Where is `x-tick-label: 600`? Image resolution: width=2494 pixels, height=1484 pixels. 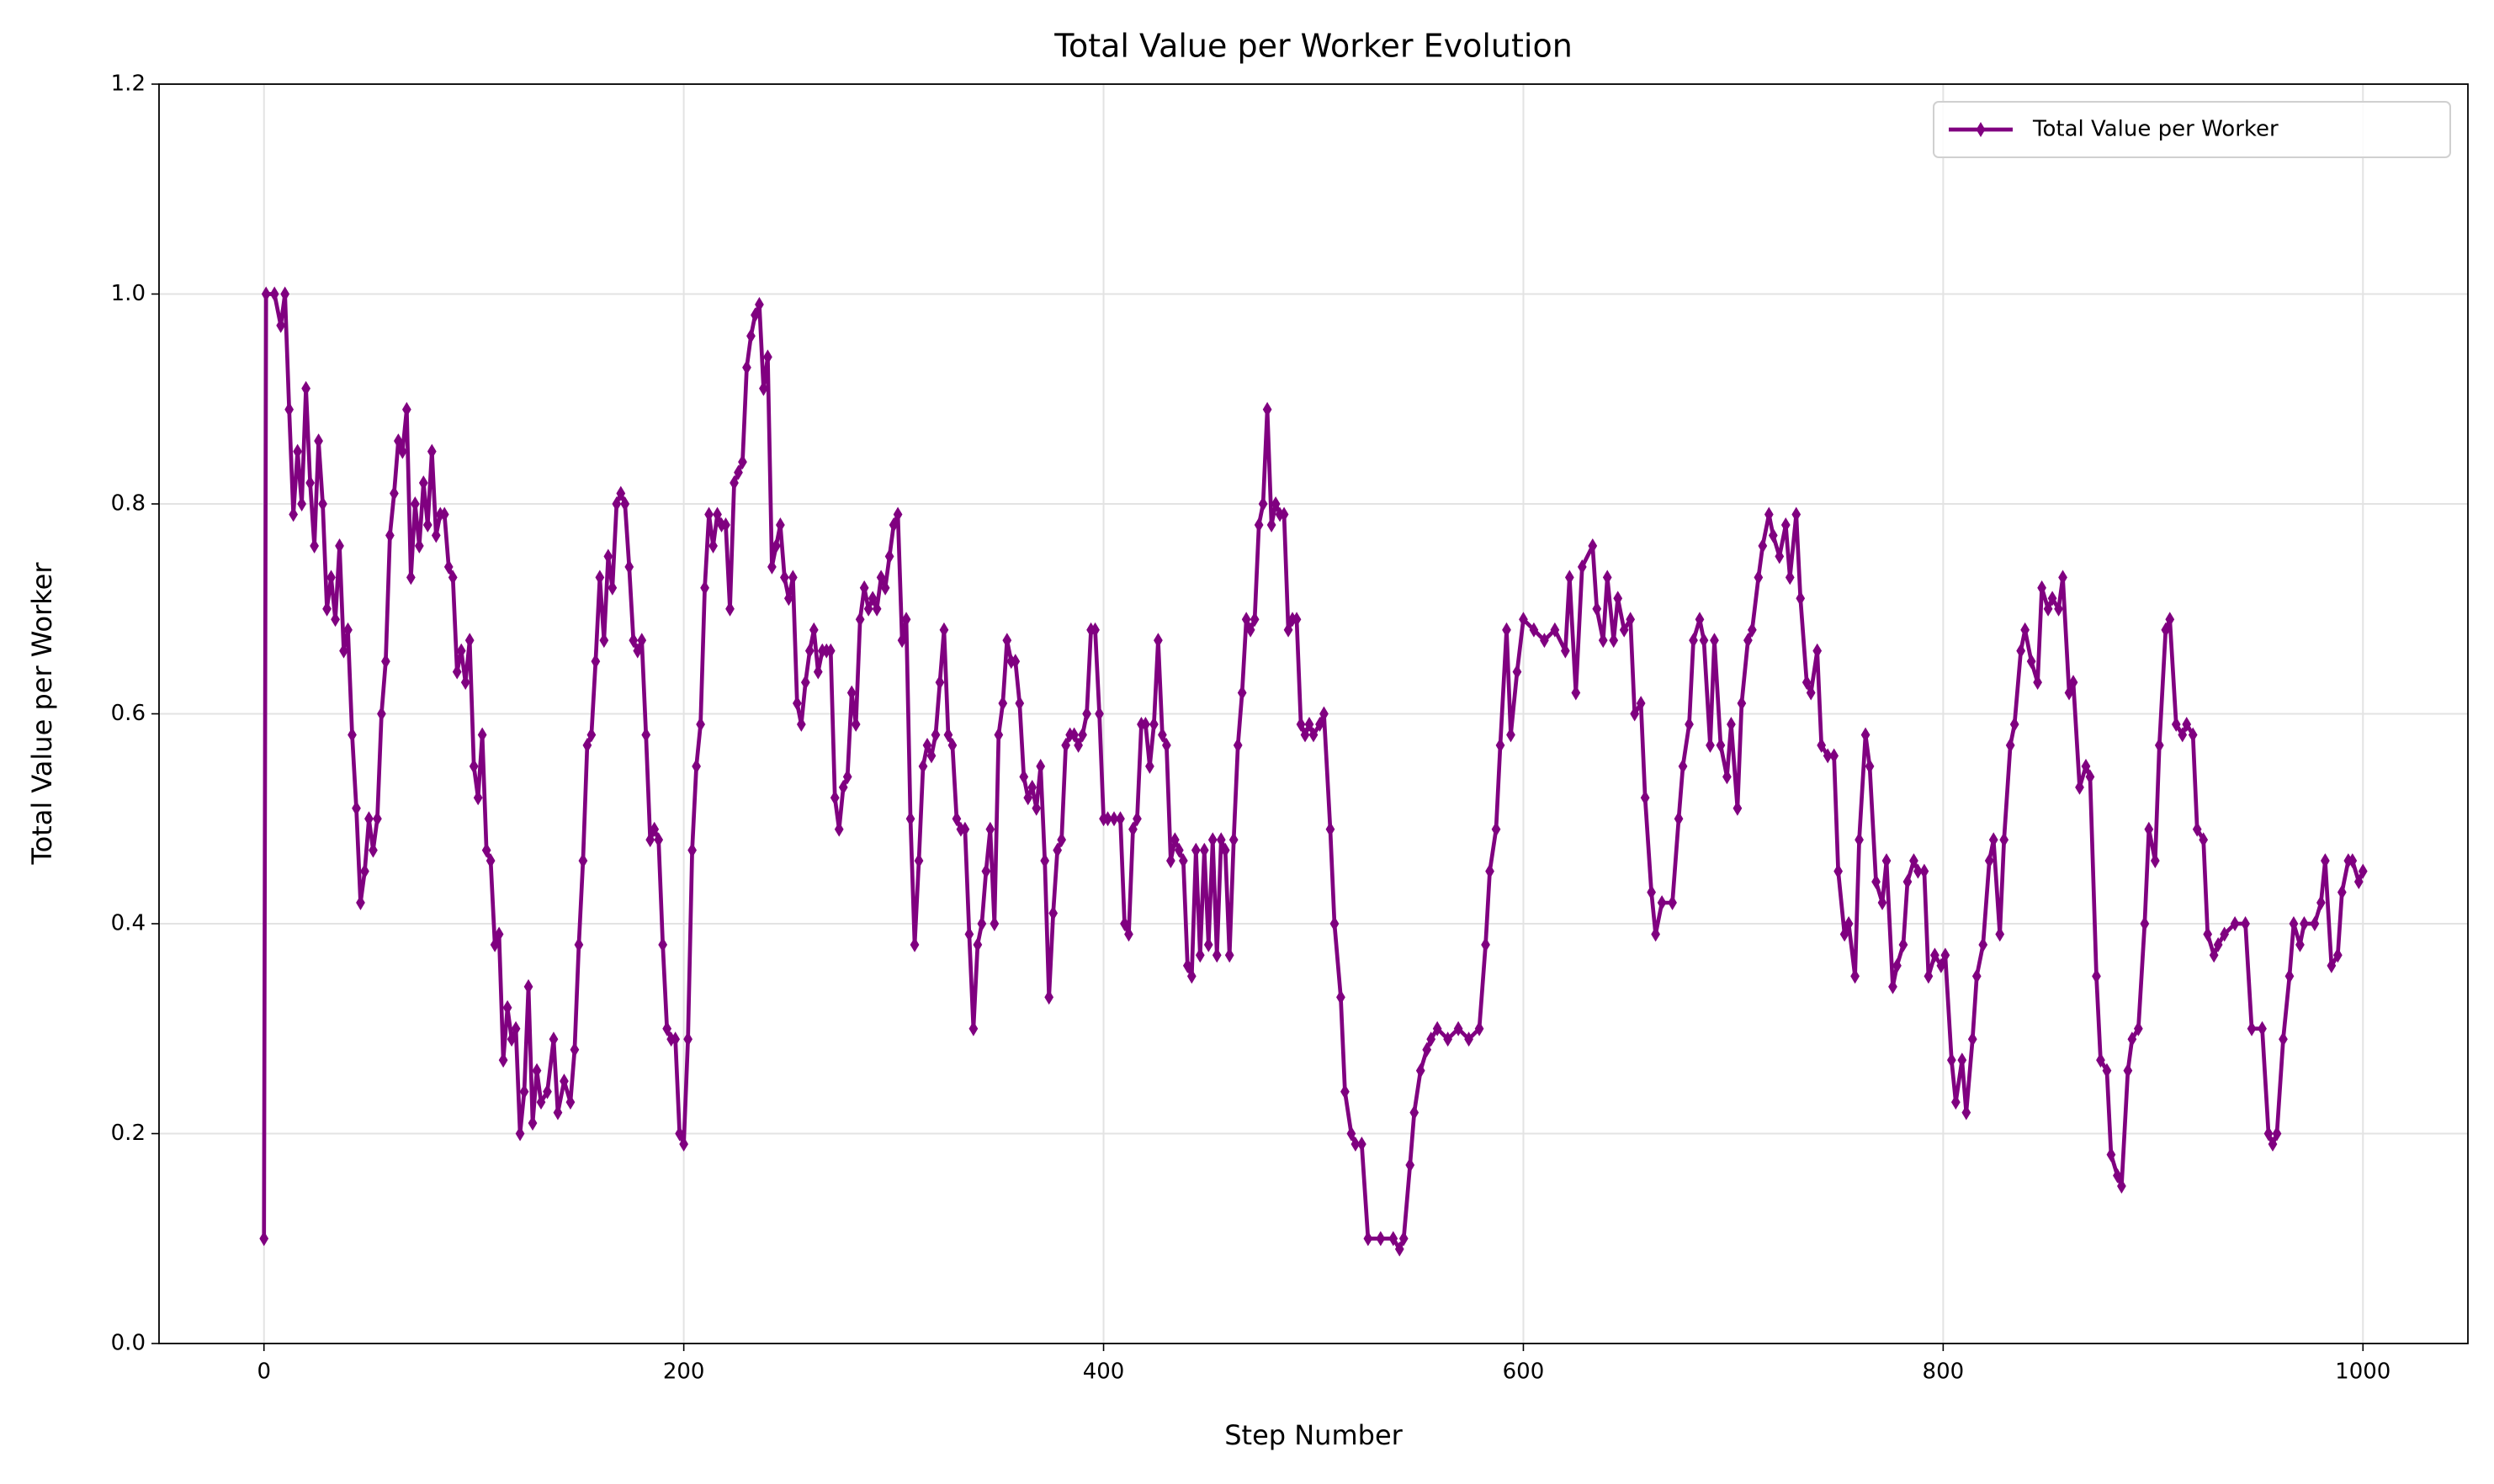 x-tick-label: 600 is located at coordinates (1524, 1372).